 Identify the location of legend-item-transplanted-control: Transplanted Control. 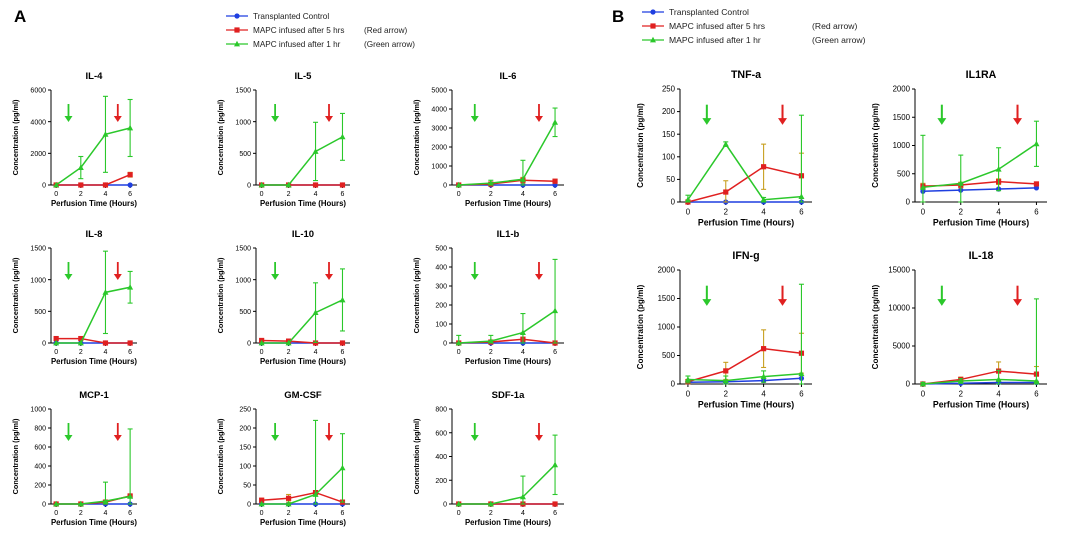
(277, 16).